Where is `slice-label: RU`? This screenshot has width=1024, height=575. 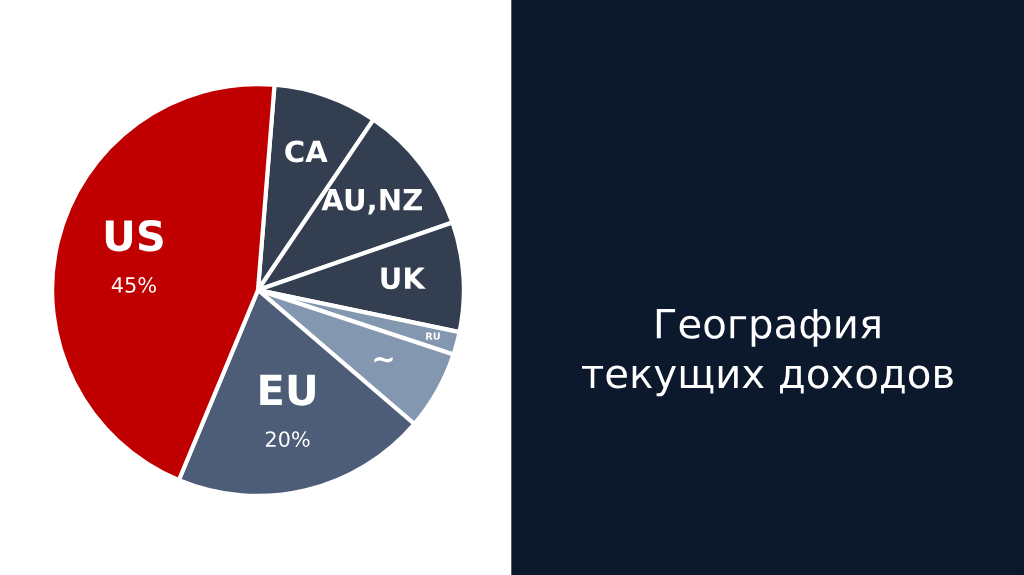
slice-label: RU is located at coordinates (433, 336).